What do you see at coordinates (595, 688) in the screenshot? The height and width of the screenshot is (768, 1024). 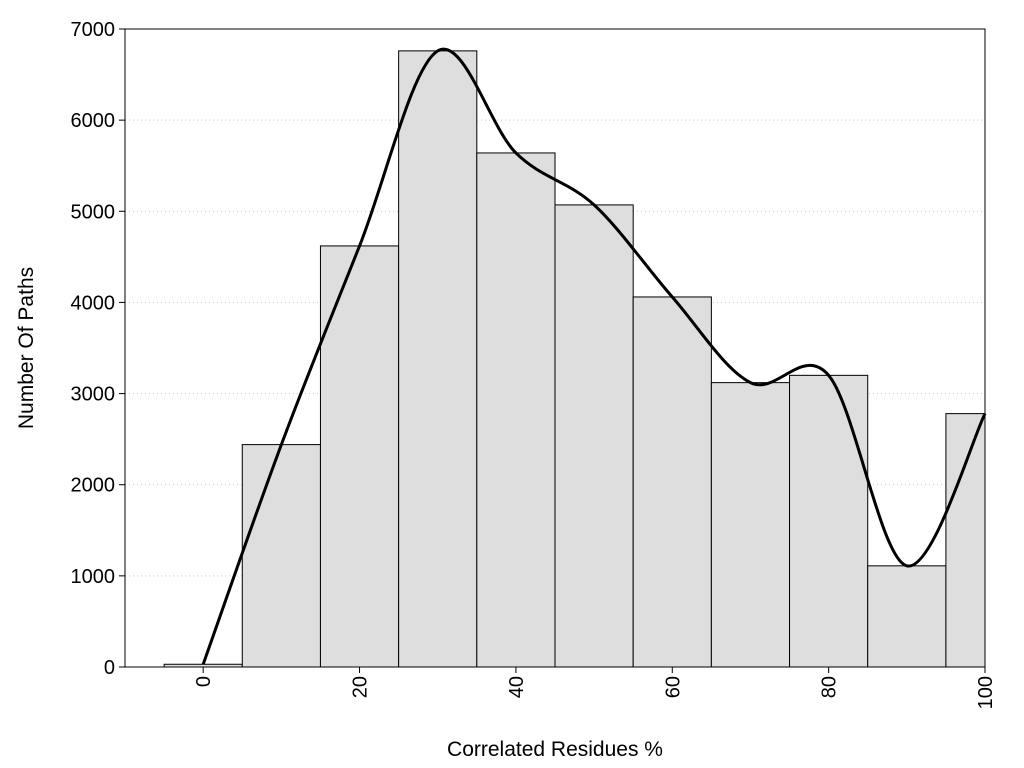 I see `x-axis-ticks: 0 20 40 60 80 100` at bounding box center [595, 688].